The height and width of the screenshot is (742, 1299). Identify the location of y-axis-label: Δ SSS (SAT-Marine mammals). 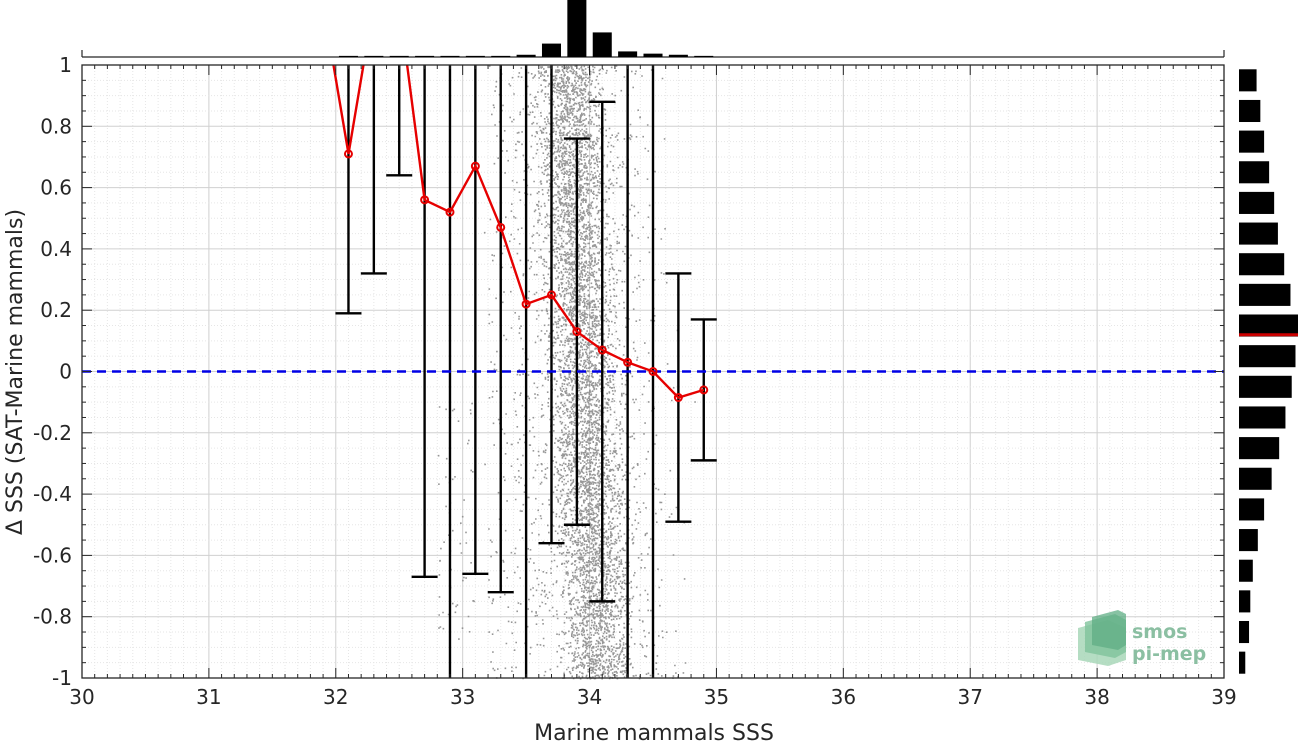
(15, 372).